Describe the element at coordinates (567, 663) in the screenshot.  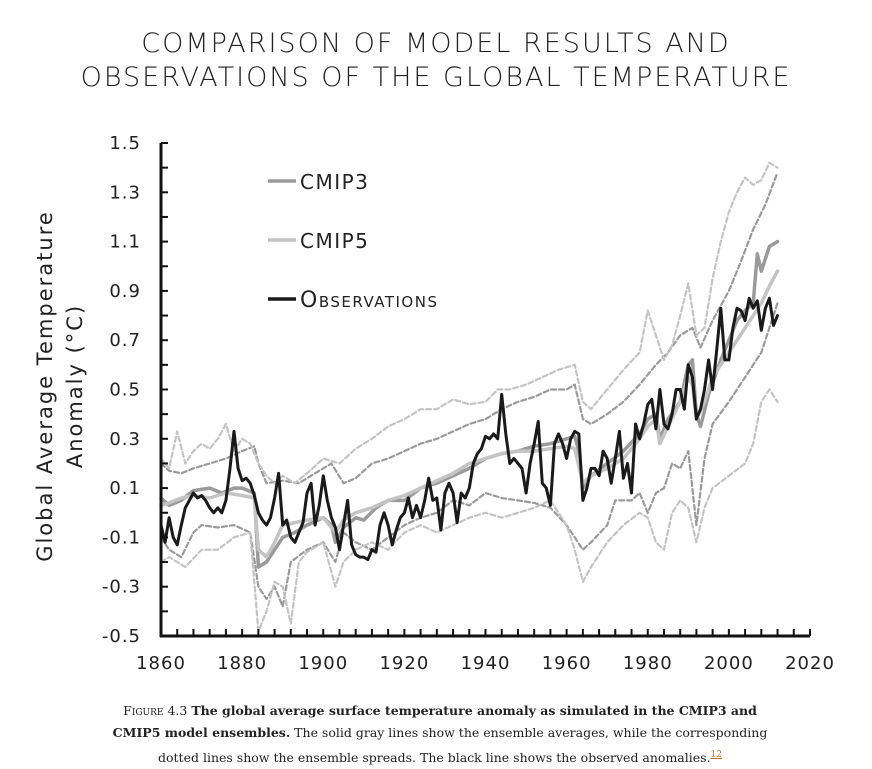
I see `x-tick-label: 1960` at that location.